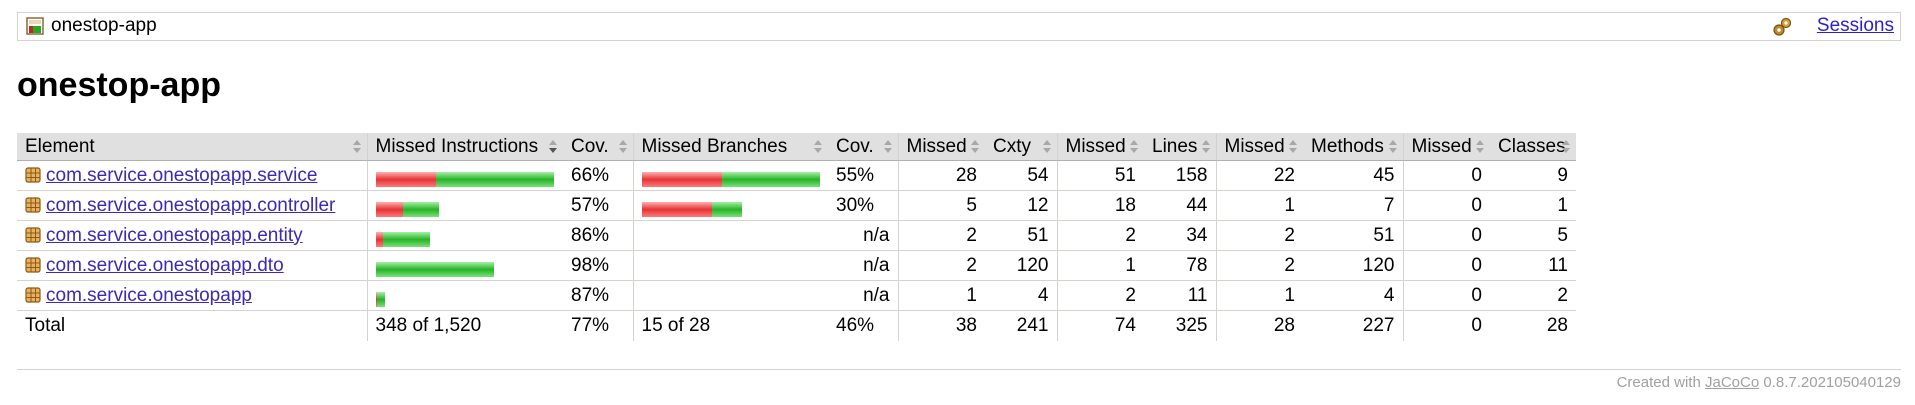 This screenshot has height=405, width=1915. What do you see at coordinates (1021, 175) in the screenshot?
I see `cxty: 54` at bounding box center [1021, 175].